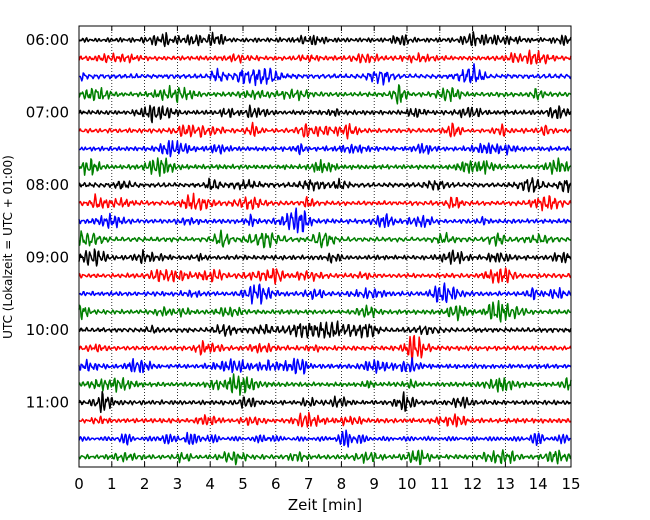  Describe the element at coordinates (178, 484) in the screenshot. I see `x-tick-label: 3` at that location.